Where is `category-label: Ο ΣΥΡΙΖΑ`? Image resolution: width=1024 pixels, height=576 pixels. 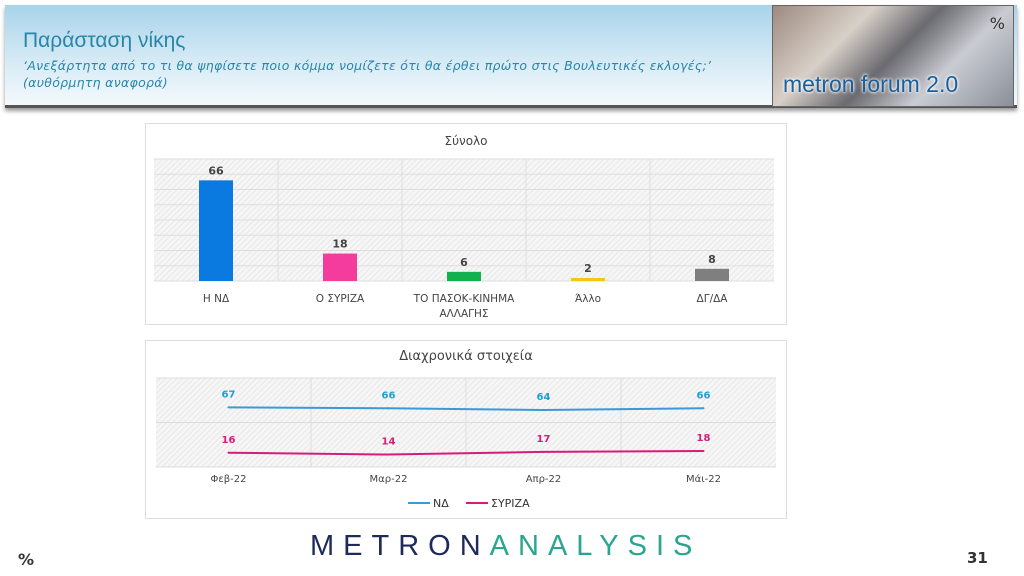
category-label: Ο ΣΥΡΙΖΑ is located at coordinates (340, 299).